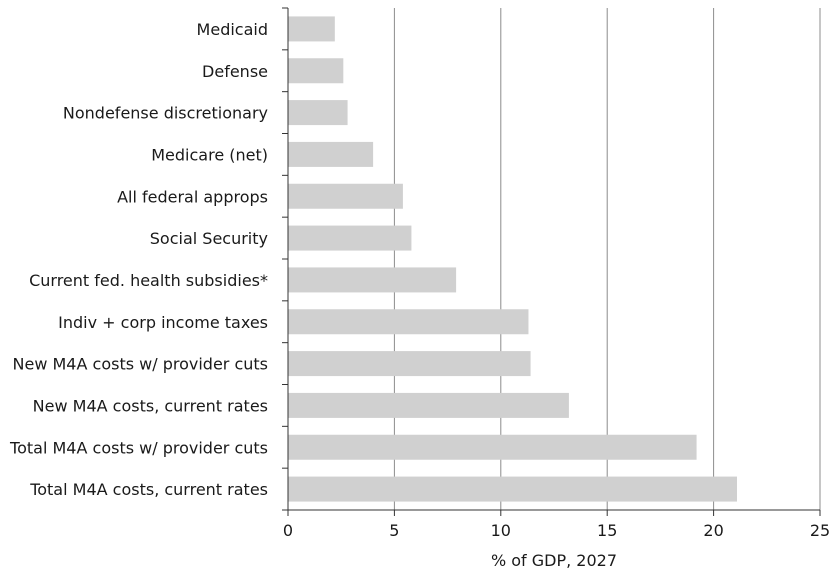 Image resolution: width=833 pixels, height=573 pixels. I want to click on category-label: Total M4A costs, current rates, so click(148, 489).